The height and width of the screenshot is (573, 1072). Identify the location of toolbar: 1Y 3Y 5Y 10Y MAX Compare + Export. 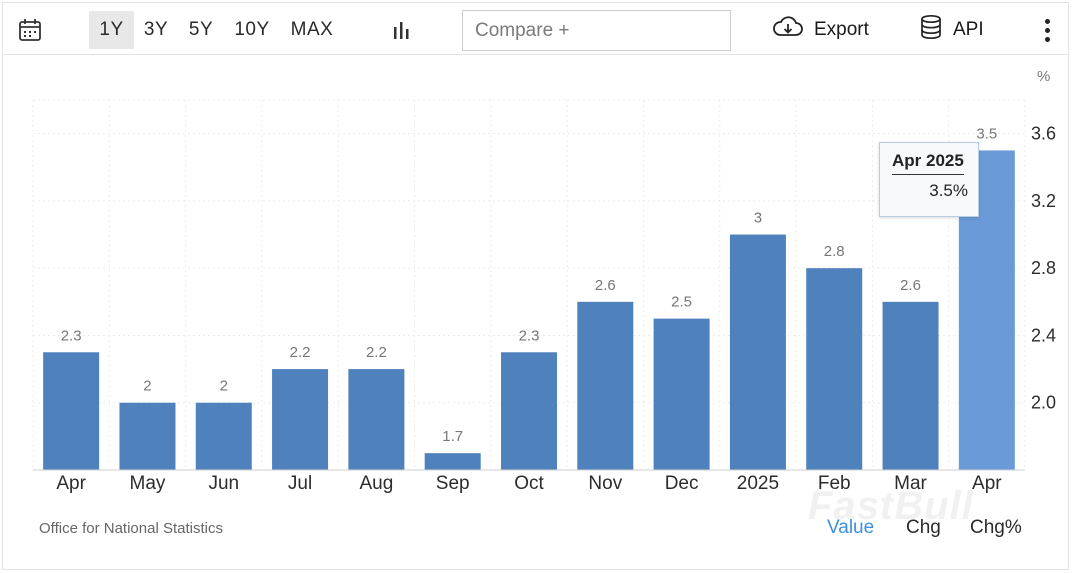
(536, 29).